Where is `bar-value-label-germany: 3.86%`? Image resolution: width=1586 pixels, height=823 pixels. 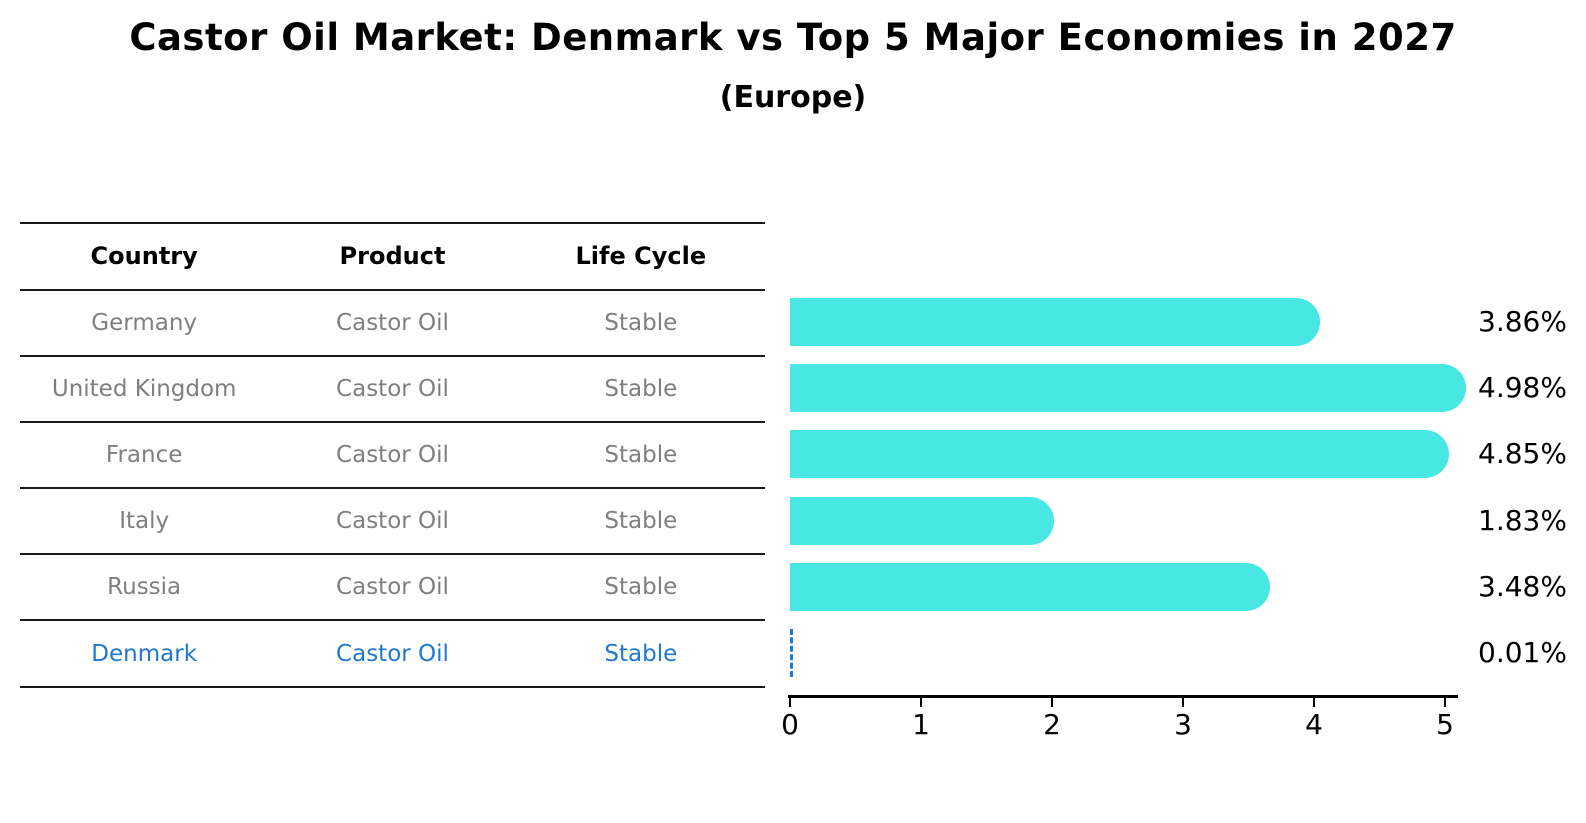
bar-value-label-germany: 3.86% is located at coordinates (1522, 321).